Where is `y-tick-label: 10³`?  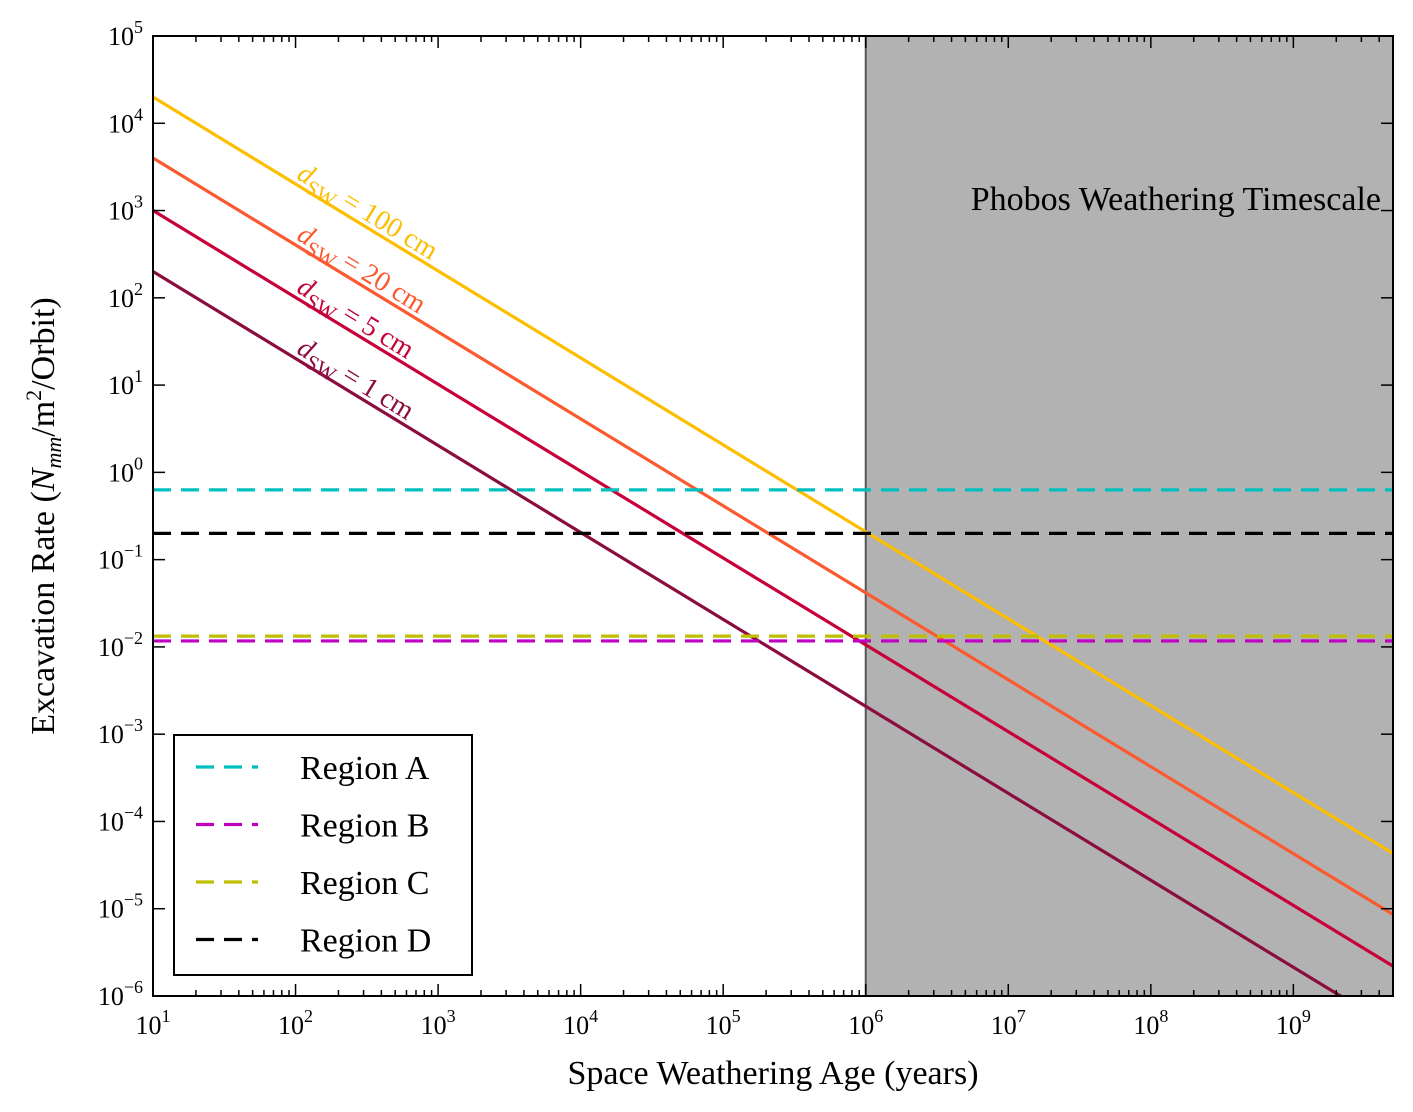 y-tick-label: 10³ is located at coordinates (125, 209).